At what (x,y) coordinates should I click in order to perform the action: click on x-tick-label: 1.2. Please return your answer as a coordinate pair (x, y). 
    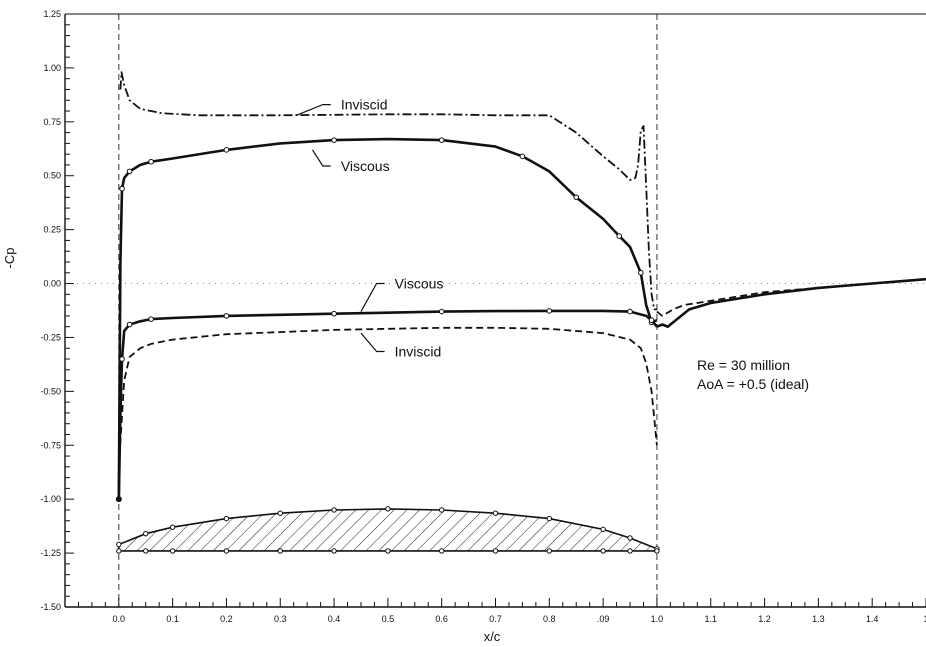
    Looking at the image, I should click on (764, 619).